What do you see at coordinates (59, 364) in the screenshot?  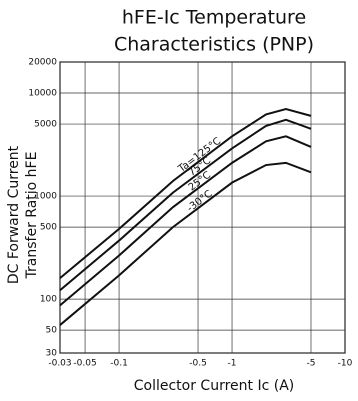 I see `x-tick-label: -0.03` at bounding box center [59, 364].